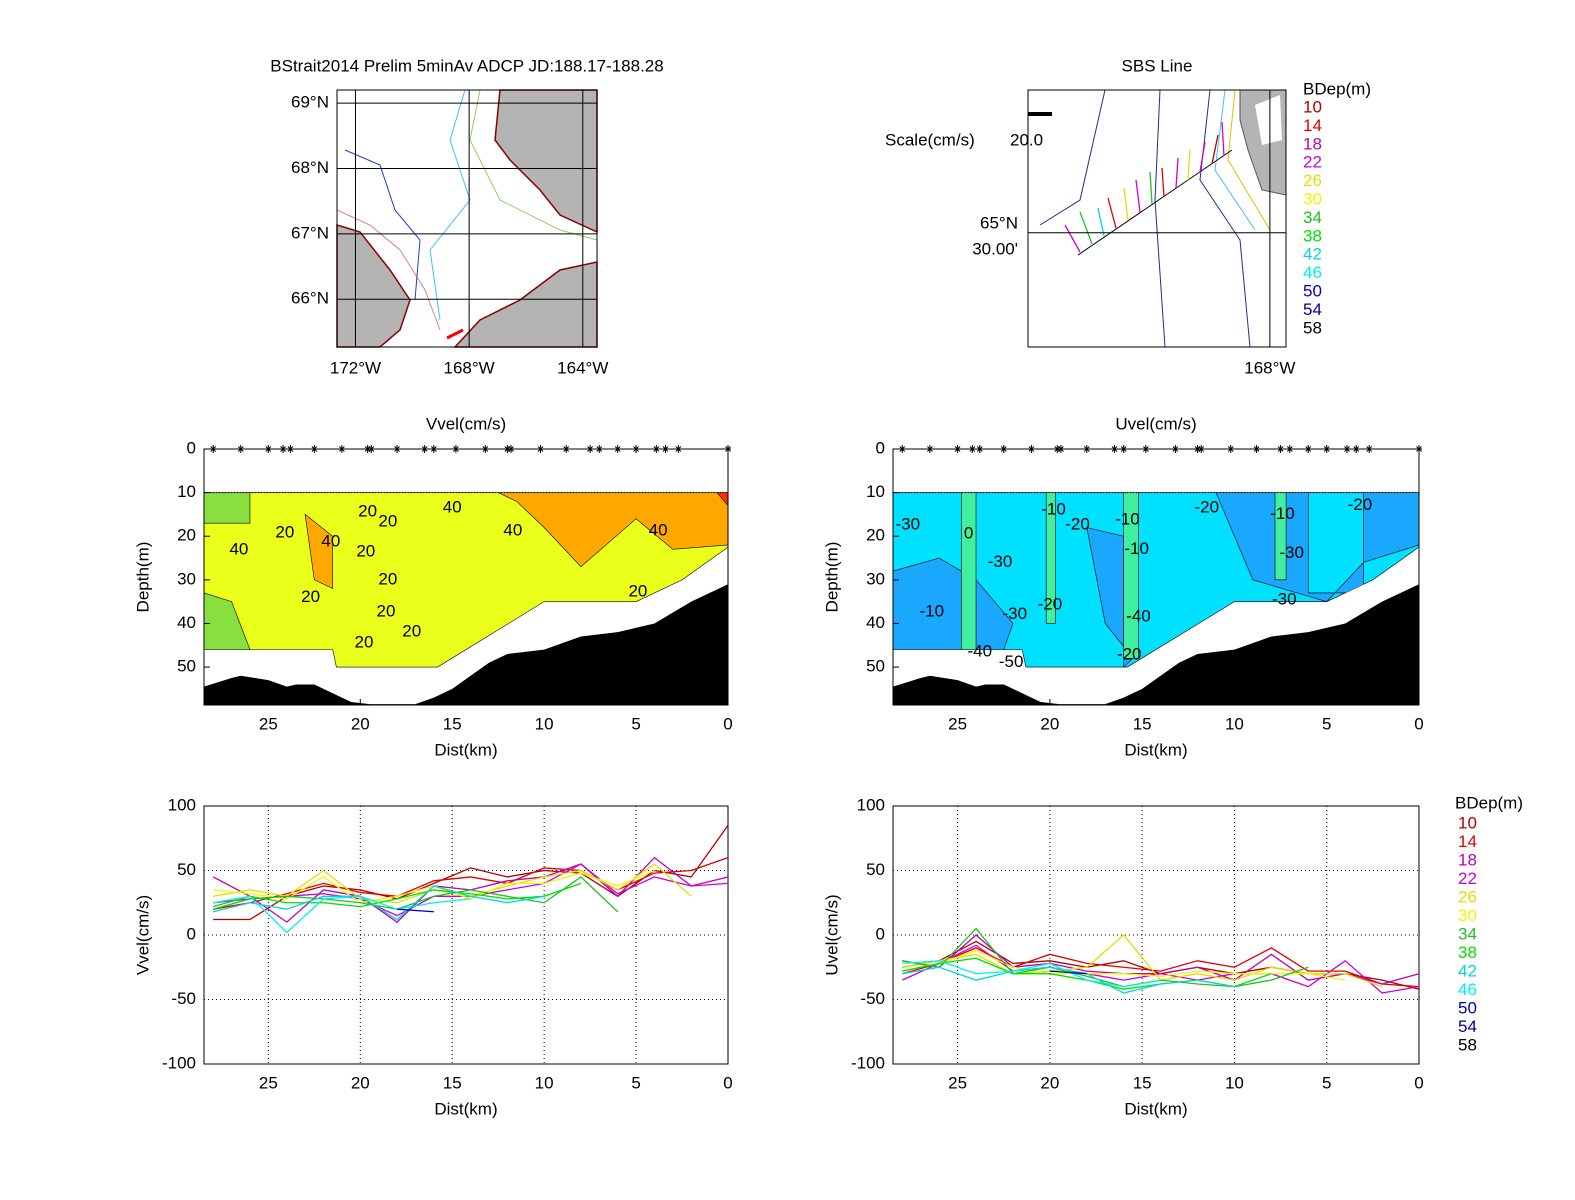 This screenshot has width=1575, height=1200. I want to click on sbs-background, so click(1163, 218).